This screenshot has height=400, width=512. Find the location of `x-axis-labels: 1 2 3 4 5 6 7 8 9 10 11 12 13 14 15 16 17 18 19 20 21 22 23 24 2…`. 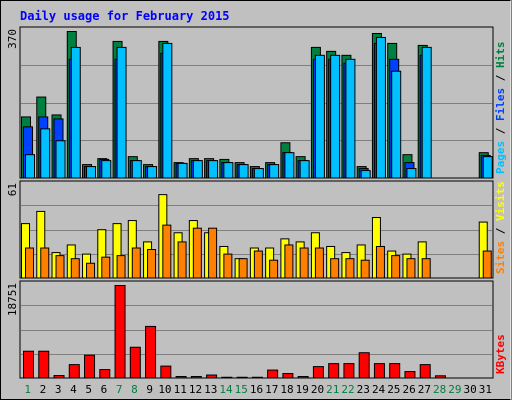

x-axis-labels: 1 2 3 4 5 6 7 8 9 10 11 12 13 14 15 16 17 18 19 20 21 22 23 24 2… is located at coordinates (258, 389).